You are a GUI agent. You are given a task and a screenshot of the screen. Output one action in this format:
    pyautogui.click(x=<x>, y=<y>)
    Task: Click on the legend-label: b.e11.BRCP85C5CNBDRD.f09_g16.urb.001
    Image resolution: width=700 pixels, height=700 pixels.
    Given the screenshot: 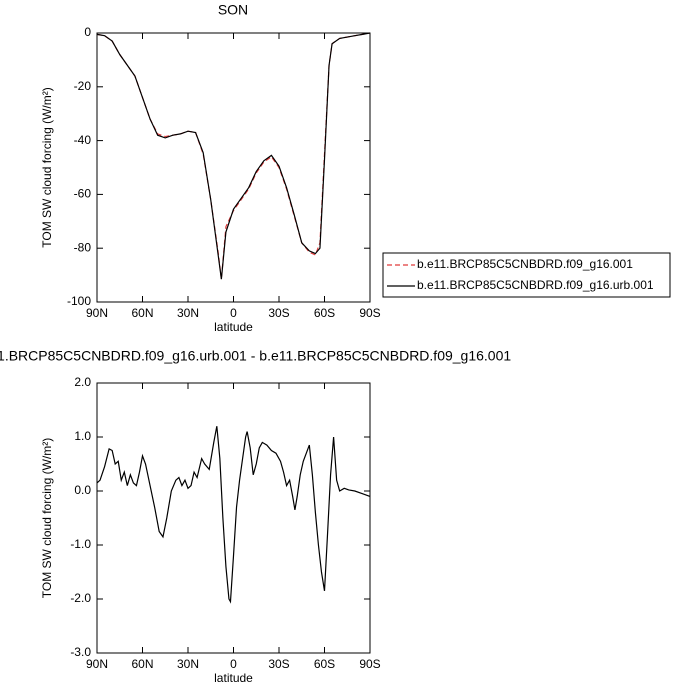 What is the action you would take?
    pyautogui.click(x=535, y=285)
    